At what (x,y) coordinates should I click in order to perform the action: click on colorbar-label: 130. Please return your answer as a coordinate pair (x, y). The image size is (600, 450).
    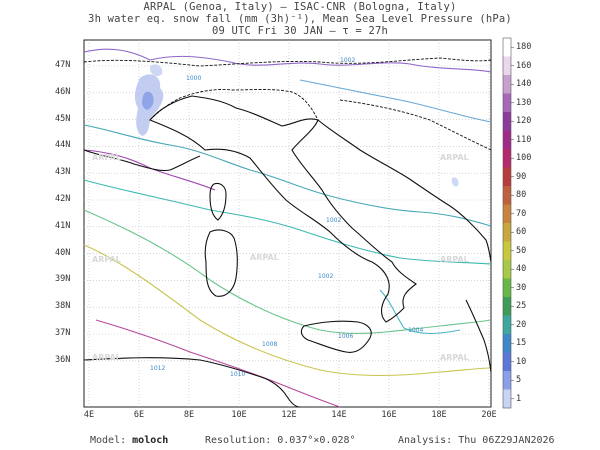
    Looking at the image, I should click on (524, 102).